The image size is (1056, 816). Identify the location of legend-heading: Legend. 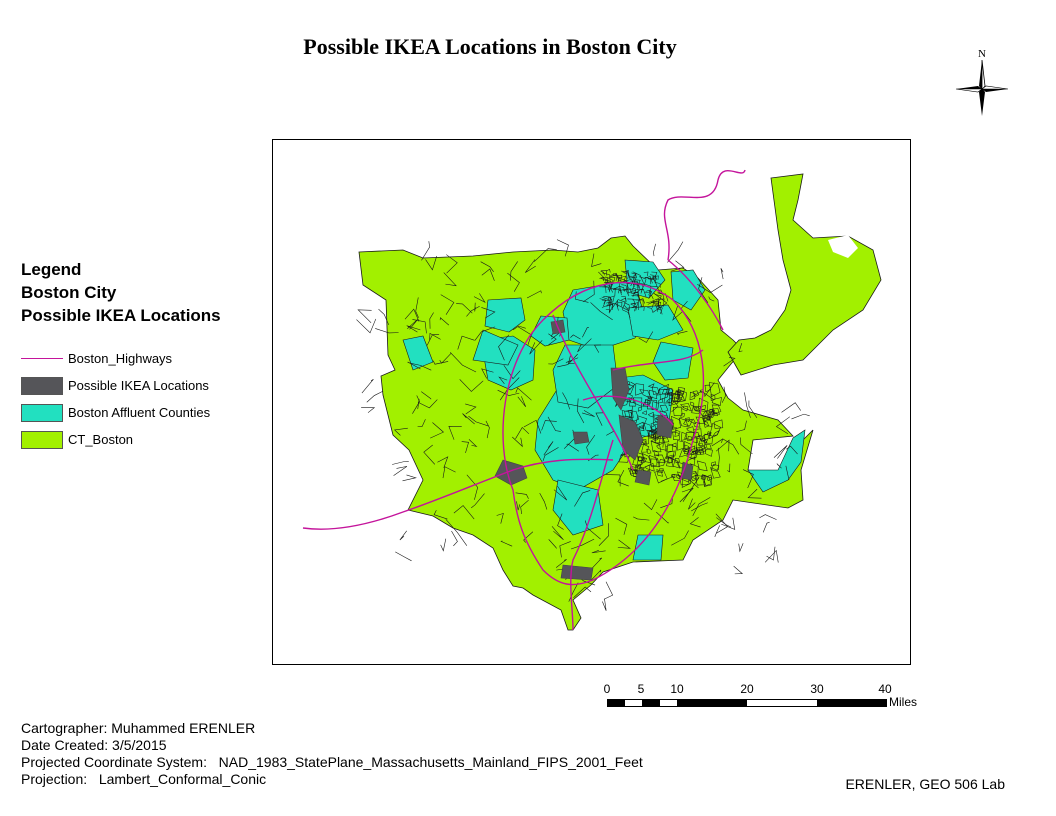
(51, 269).